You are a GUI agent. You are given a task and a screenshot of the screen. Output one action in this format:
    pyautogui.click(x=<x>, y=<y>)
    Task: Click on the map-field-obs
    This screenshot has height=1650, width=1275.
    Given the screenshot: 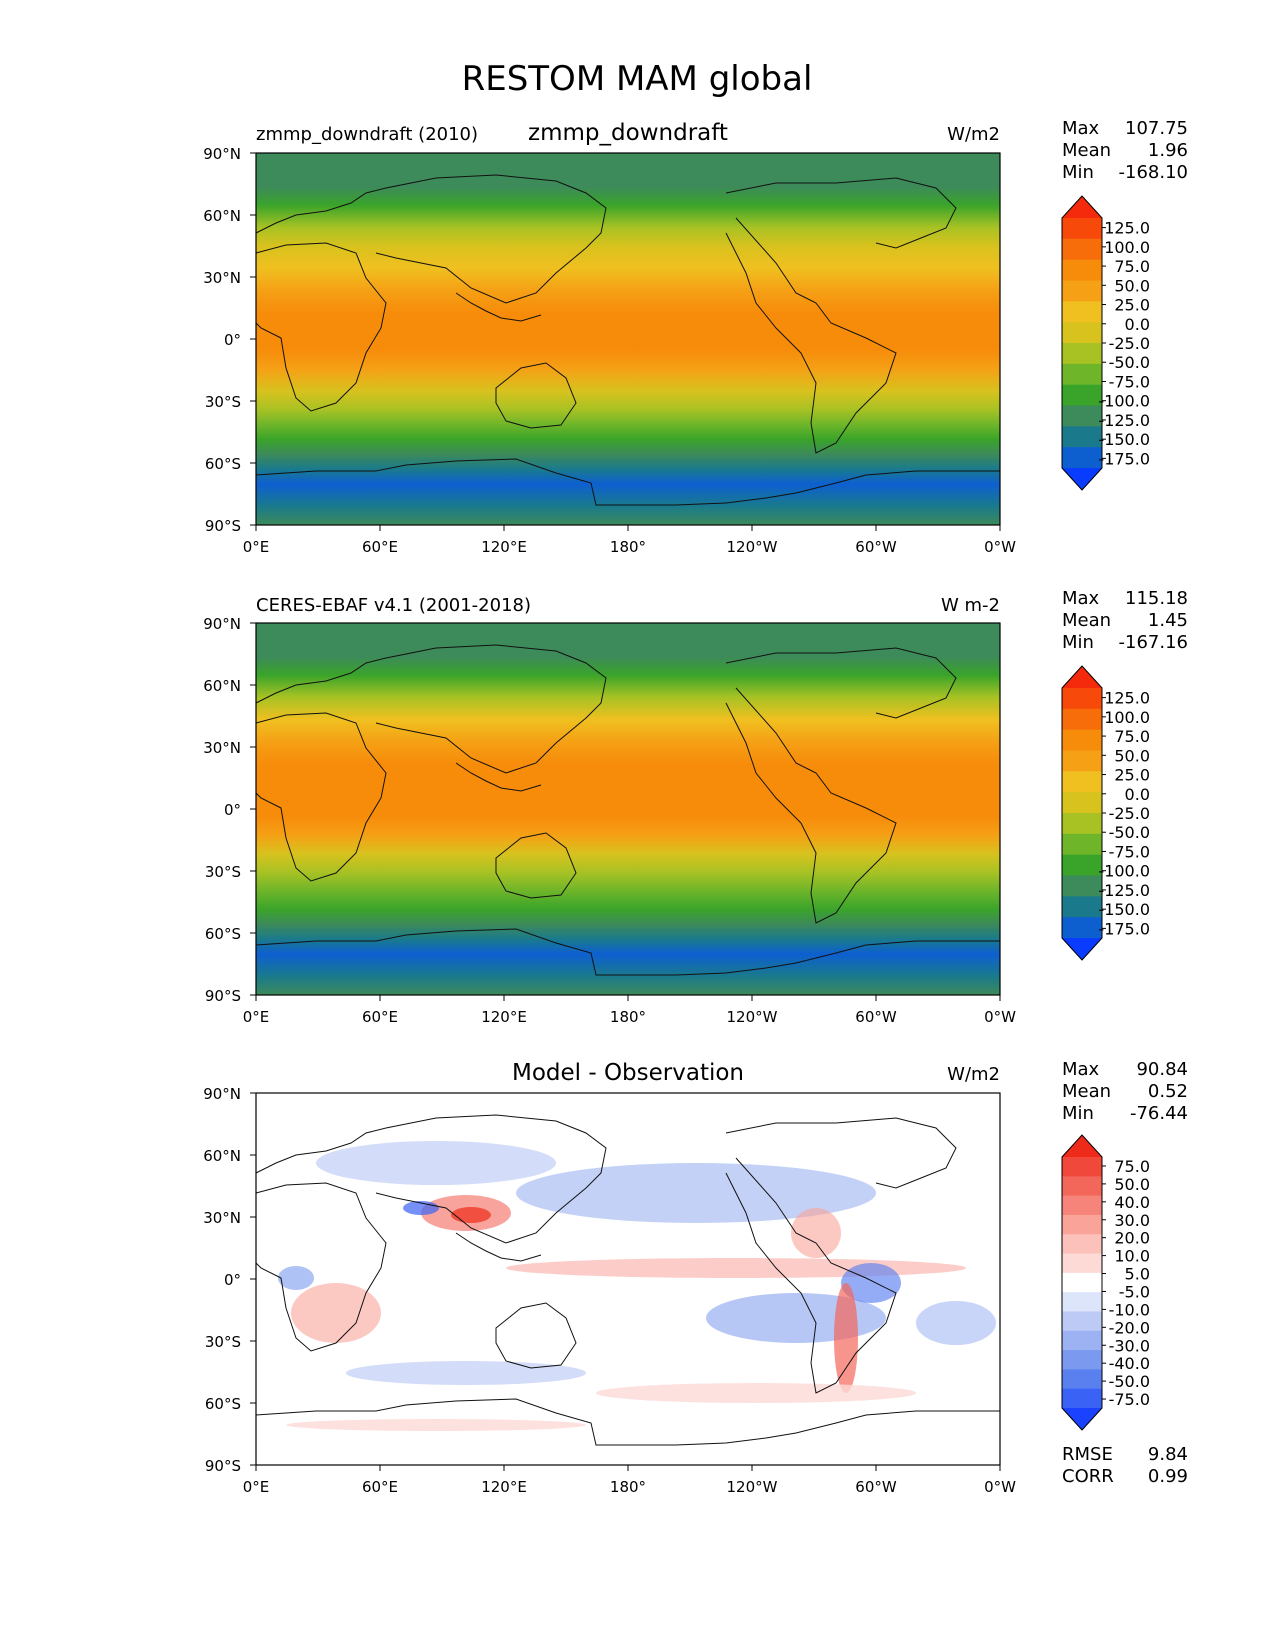 What is the action you would take?
    pyautogui.click(x=628, y=809)
    